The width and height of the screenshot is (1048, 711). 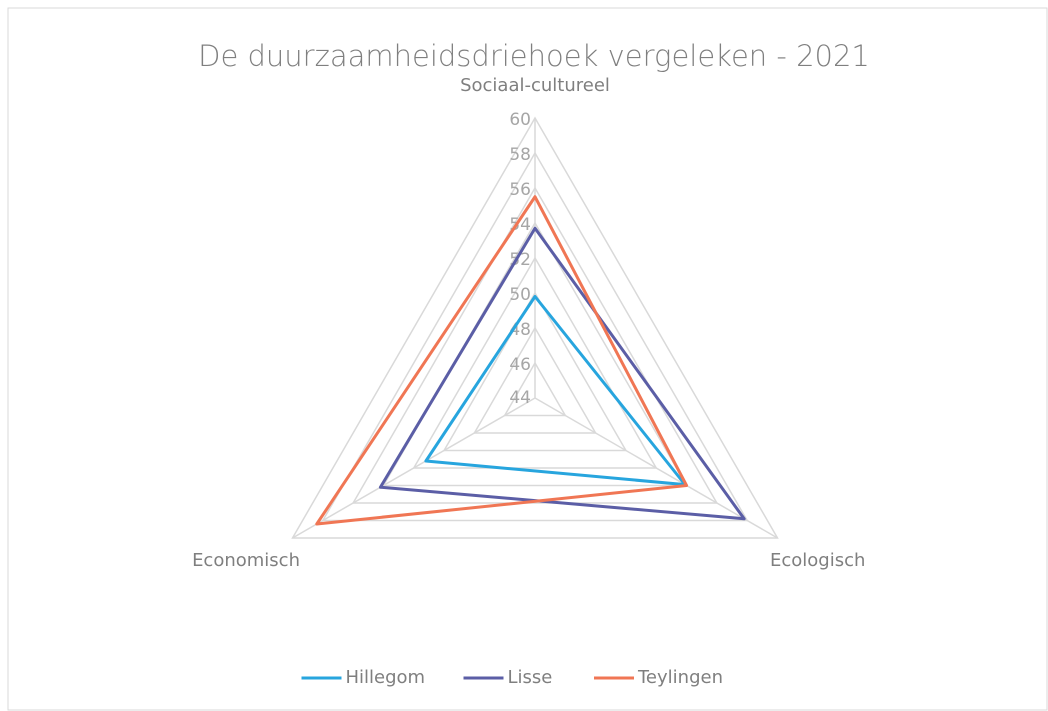 I want to click on tick-label: 44, so click(x=520, y=398).